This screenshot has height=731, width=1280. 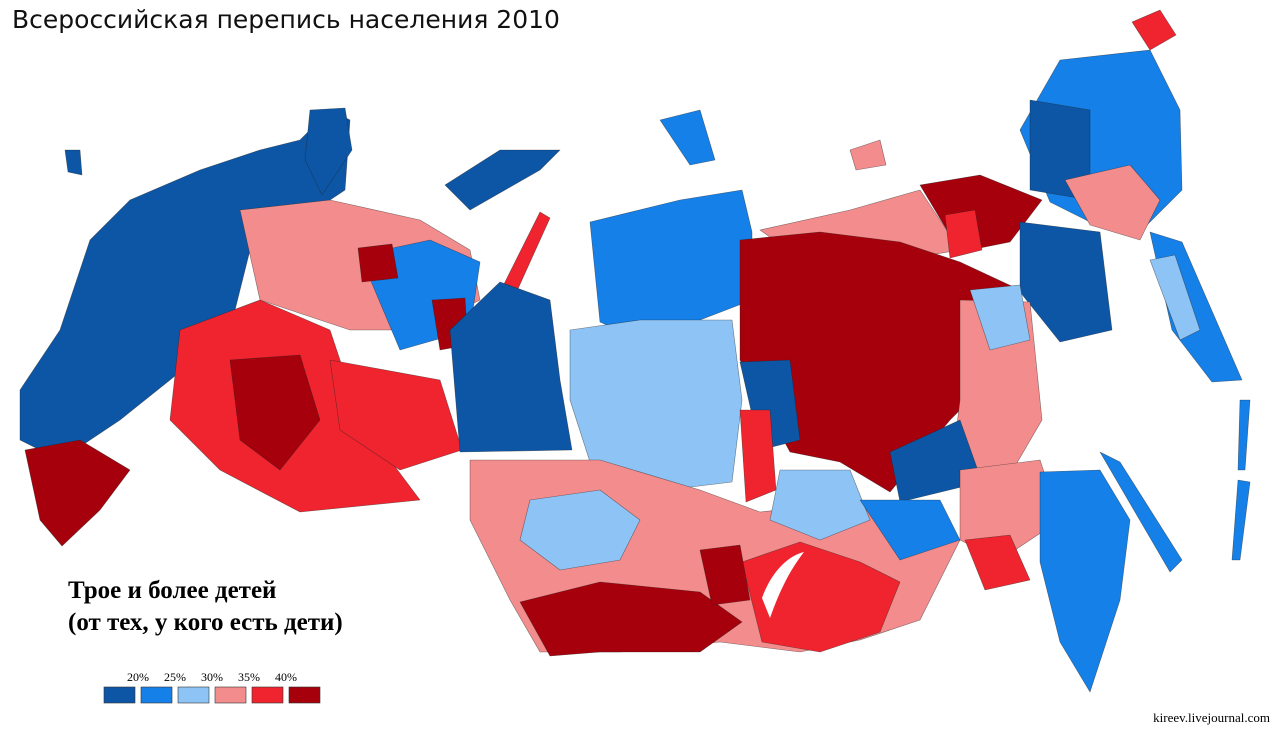 I want to click on legend-label: 20%, so click(x=138, y=677).